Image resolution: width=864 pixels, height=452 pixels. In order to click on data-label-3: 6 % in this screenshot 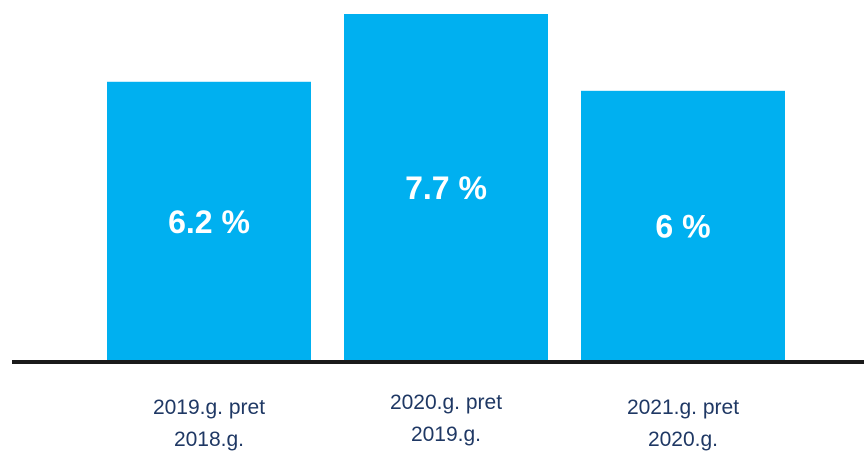, I will do `click(682, 226)`.